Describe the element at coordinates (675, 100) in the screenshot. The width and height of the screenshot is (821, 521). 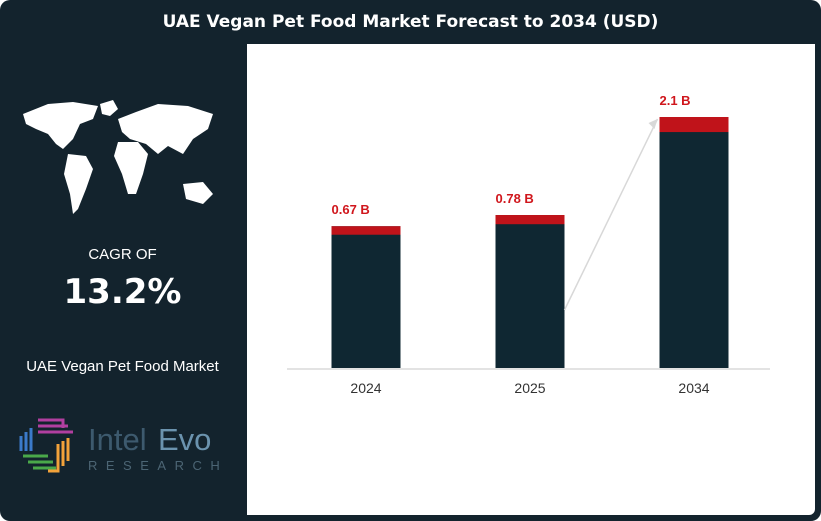
I see `data-label-2034: 2.1 B` at that location.